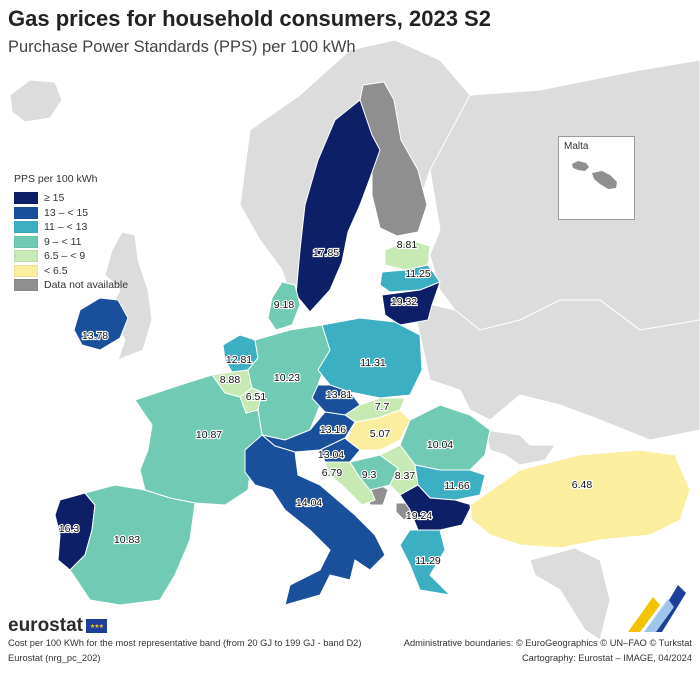  What do you see at coordinates (380, 434) in the screenshot?
I see `value-label: 5.07` at bounding box center [380, 434].